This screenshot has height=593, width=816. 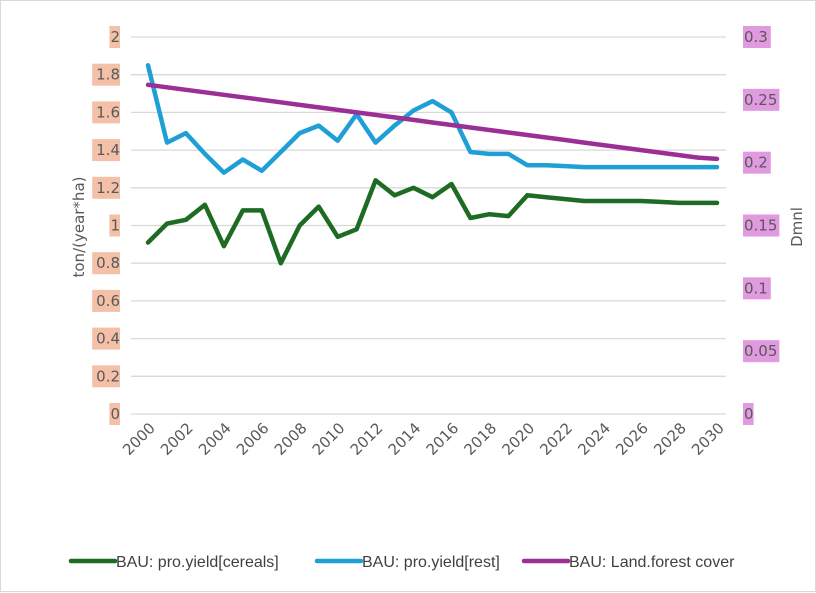 I want to click on x-tick-label: 2030, so click(x=708, y=439).